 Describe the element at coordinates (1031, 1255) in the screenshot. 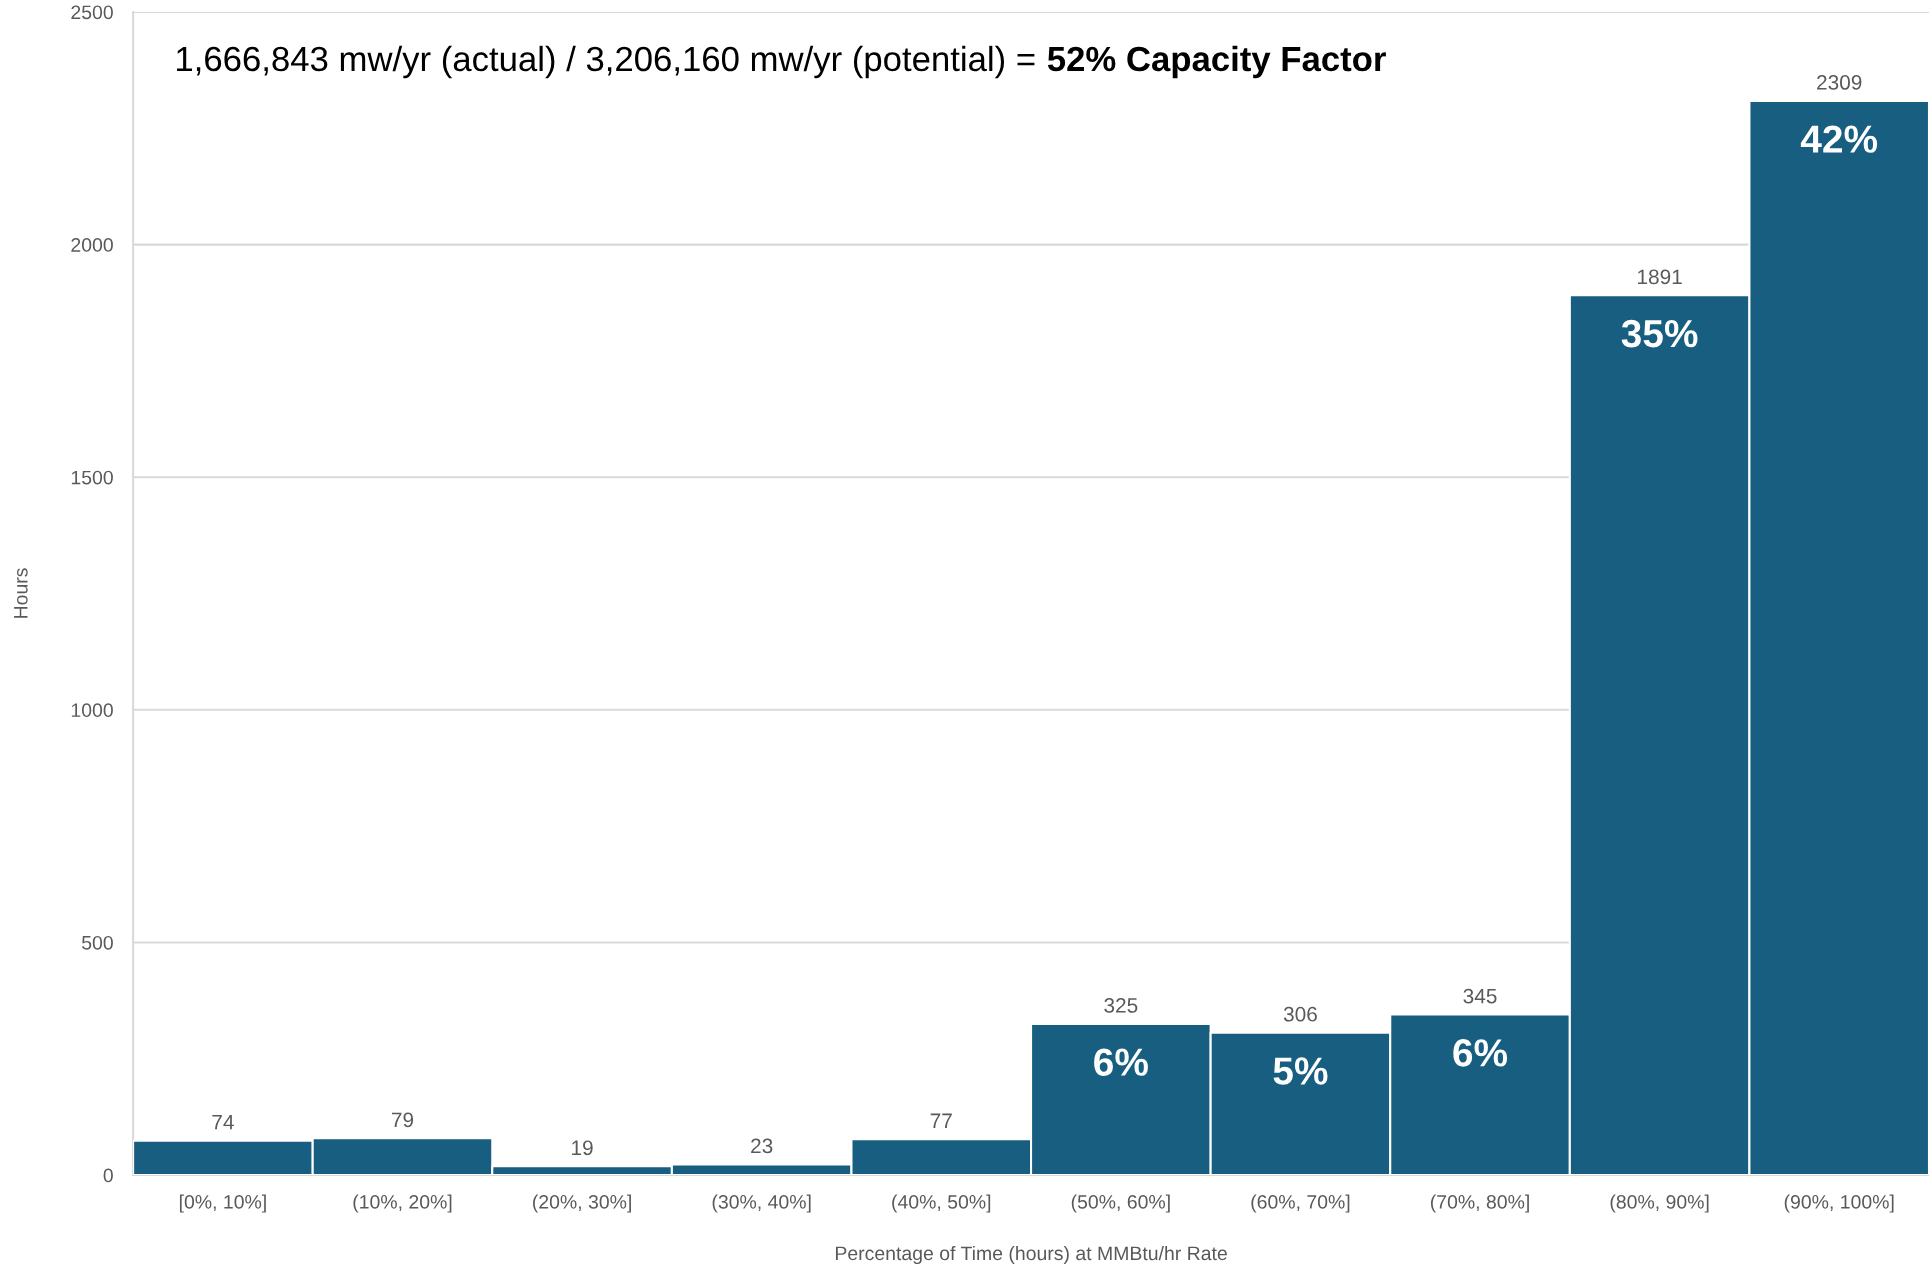

I see `x-axis-title: Percentage of Time (hours) at MMBtu/hr Rate` at that location.